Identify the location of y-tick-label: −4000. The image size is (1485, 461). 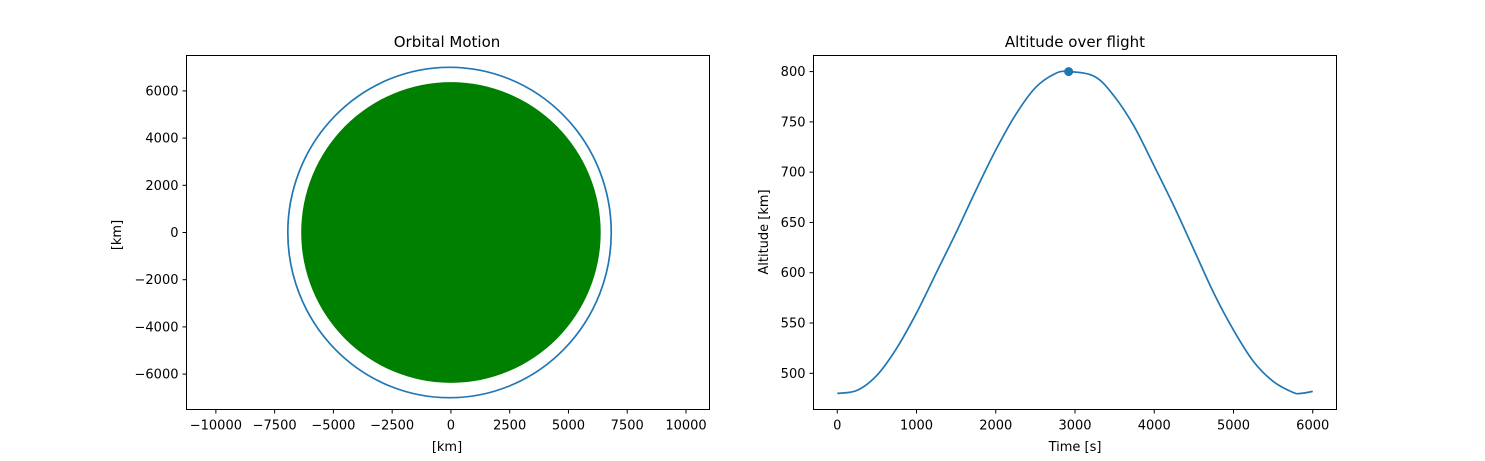
(157, 327).